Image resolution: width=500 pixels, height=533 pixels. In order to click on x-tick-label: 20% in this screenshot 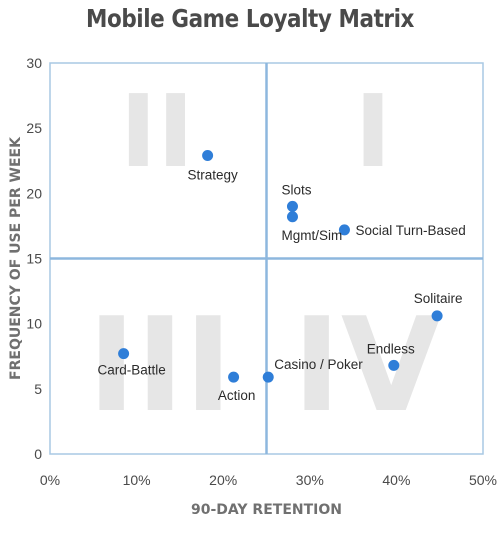, I will do `click(223, 480)`.